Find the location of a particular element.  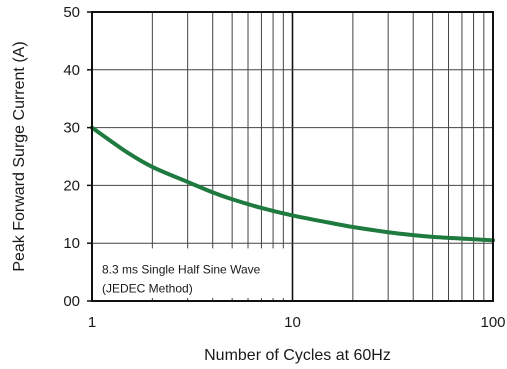

annotation-background is located at coordinates (191, 273).